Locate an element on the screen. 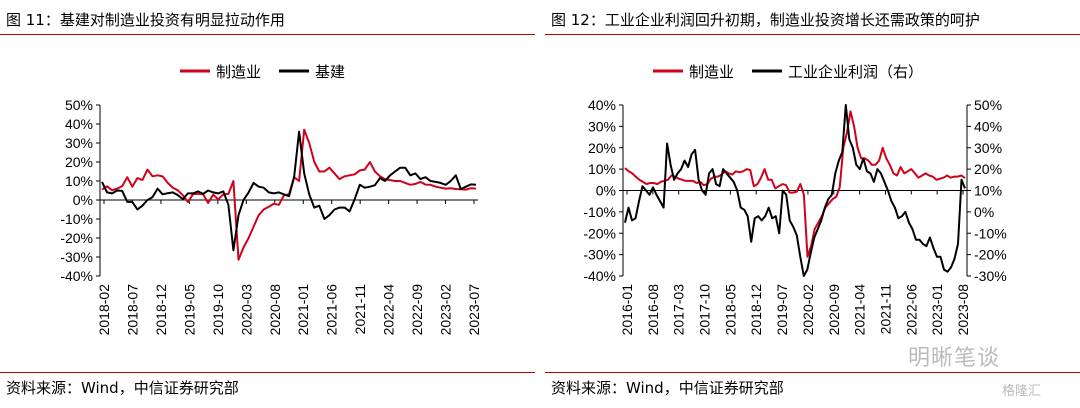 This screenshot has width=1080, height=408. x-tick-label: 2023-01 is located at coordinates (937, 310).